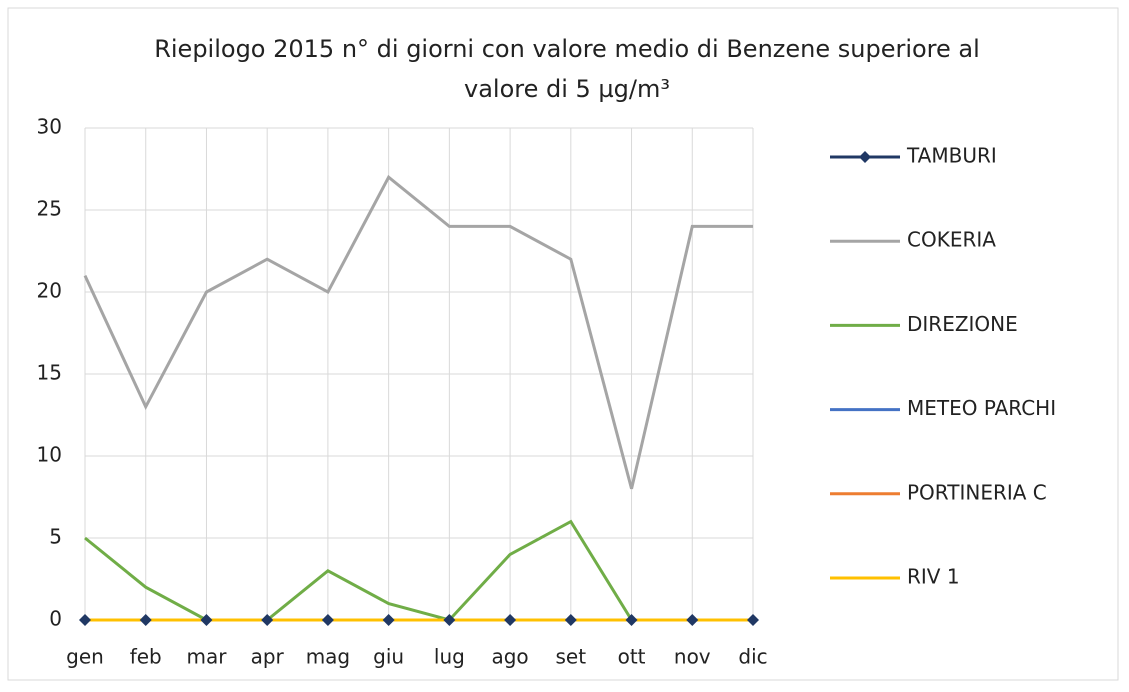  Describe the element at coordinates (388, 657) in the screenshot. I see `x-tick-label: giu` at that location.